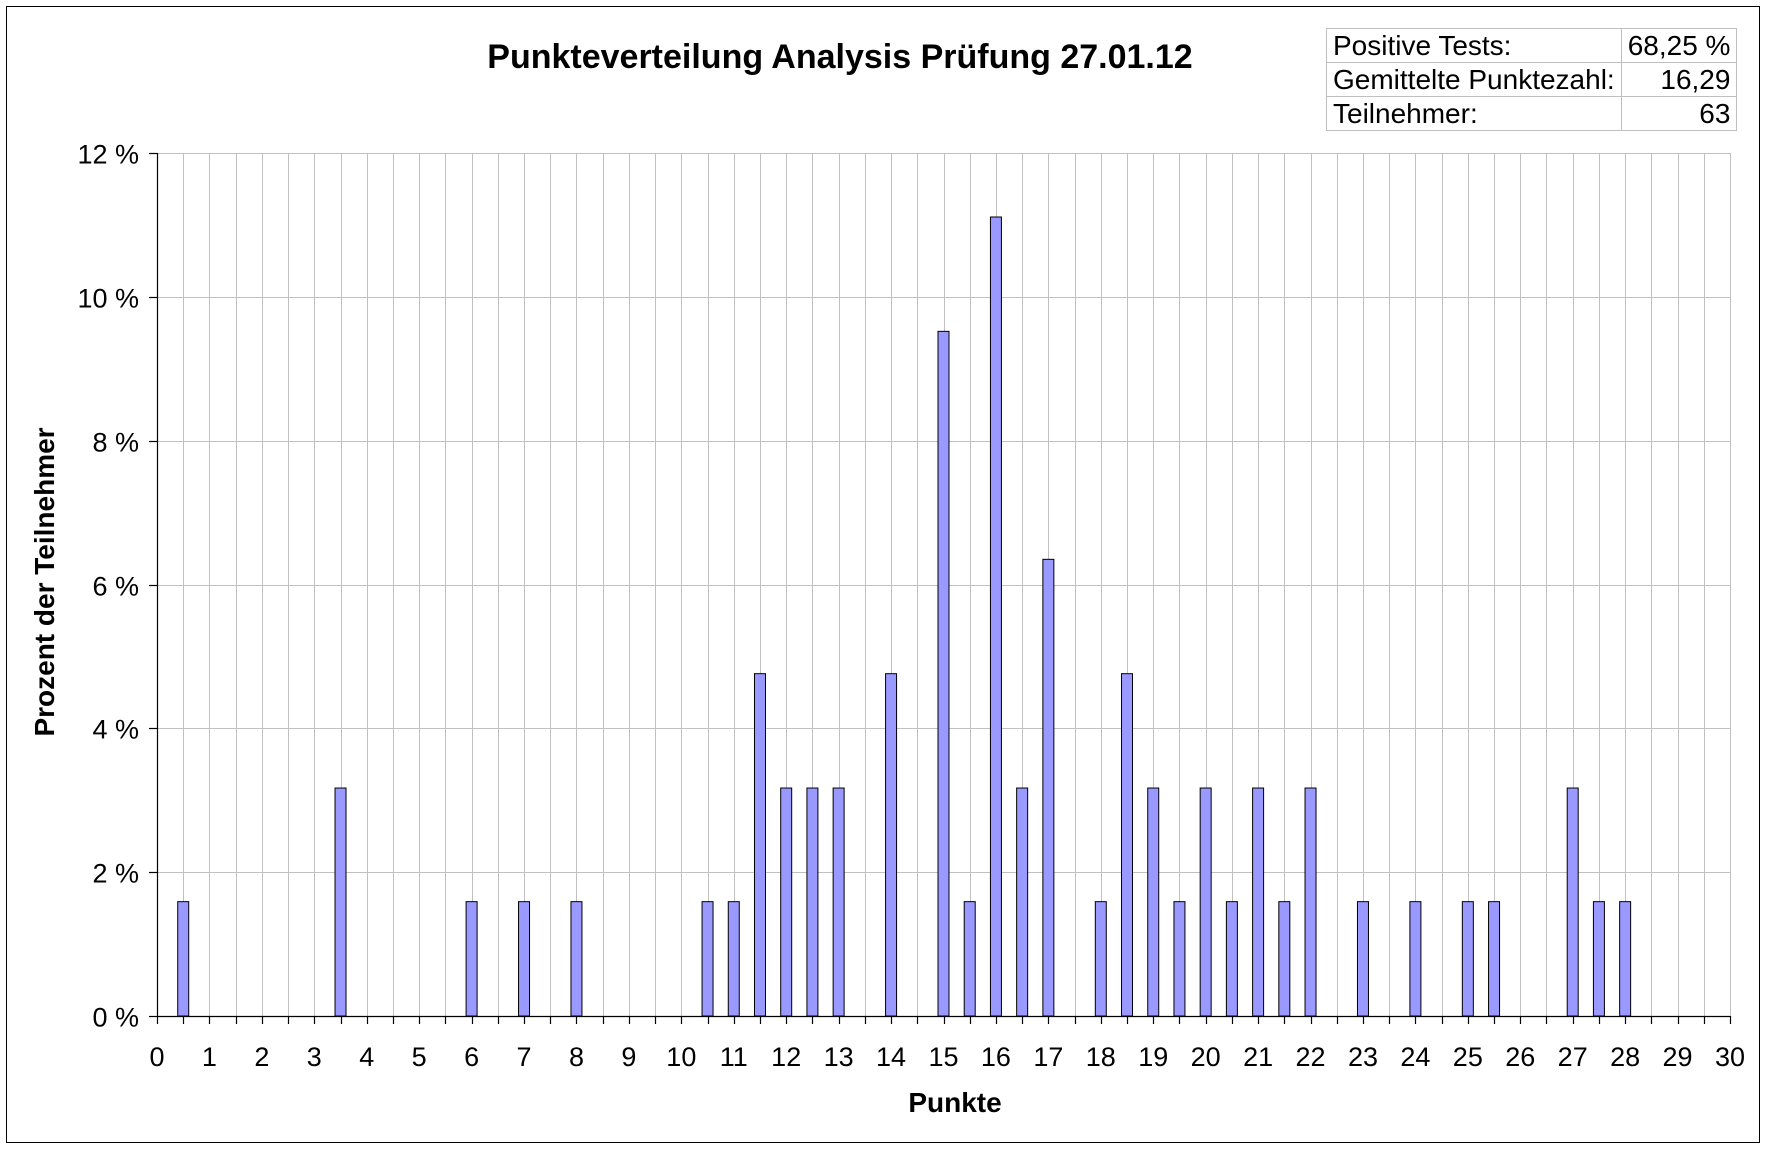 Image resolution: width=1770 pixels, height=1151 pixels. Describe the element at coordinates (996, 1057) in the screenshot. I see `x-tick-label: 16` at that location.